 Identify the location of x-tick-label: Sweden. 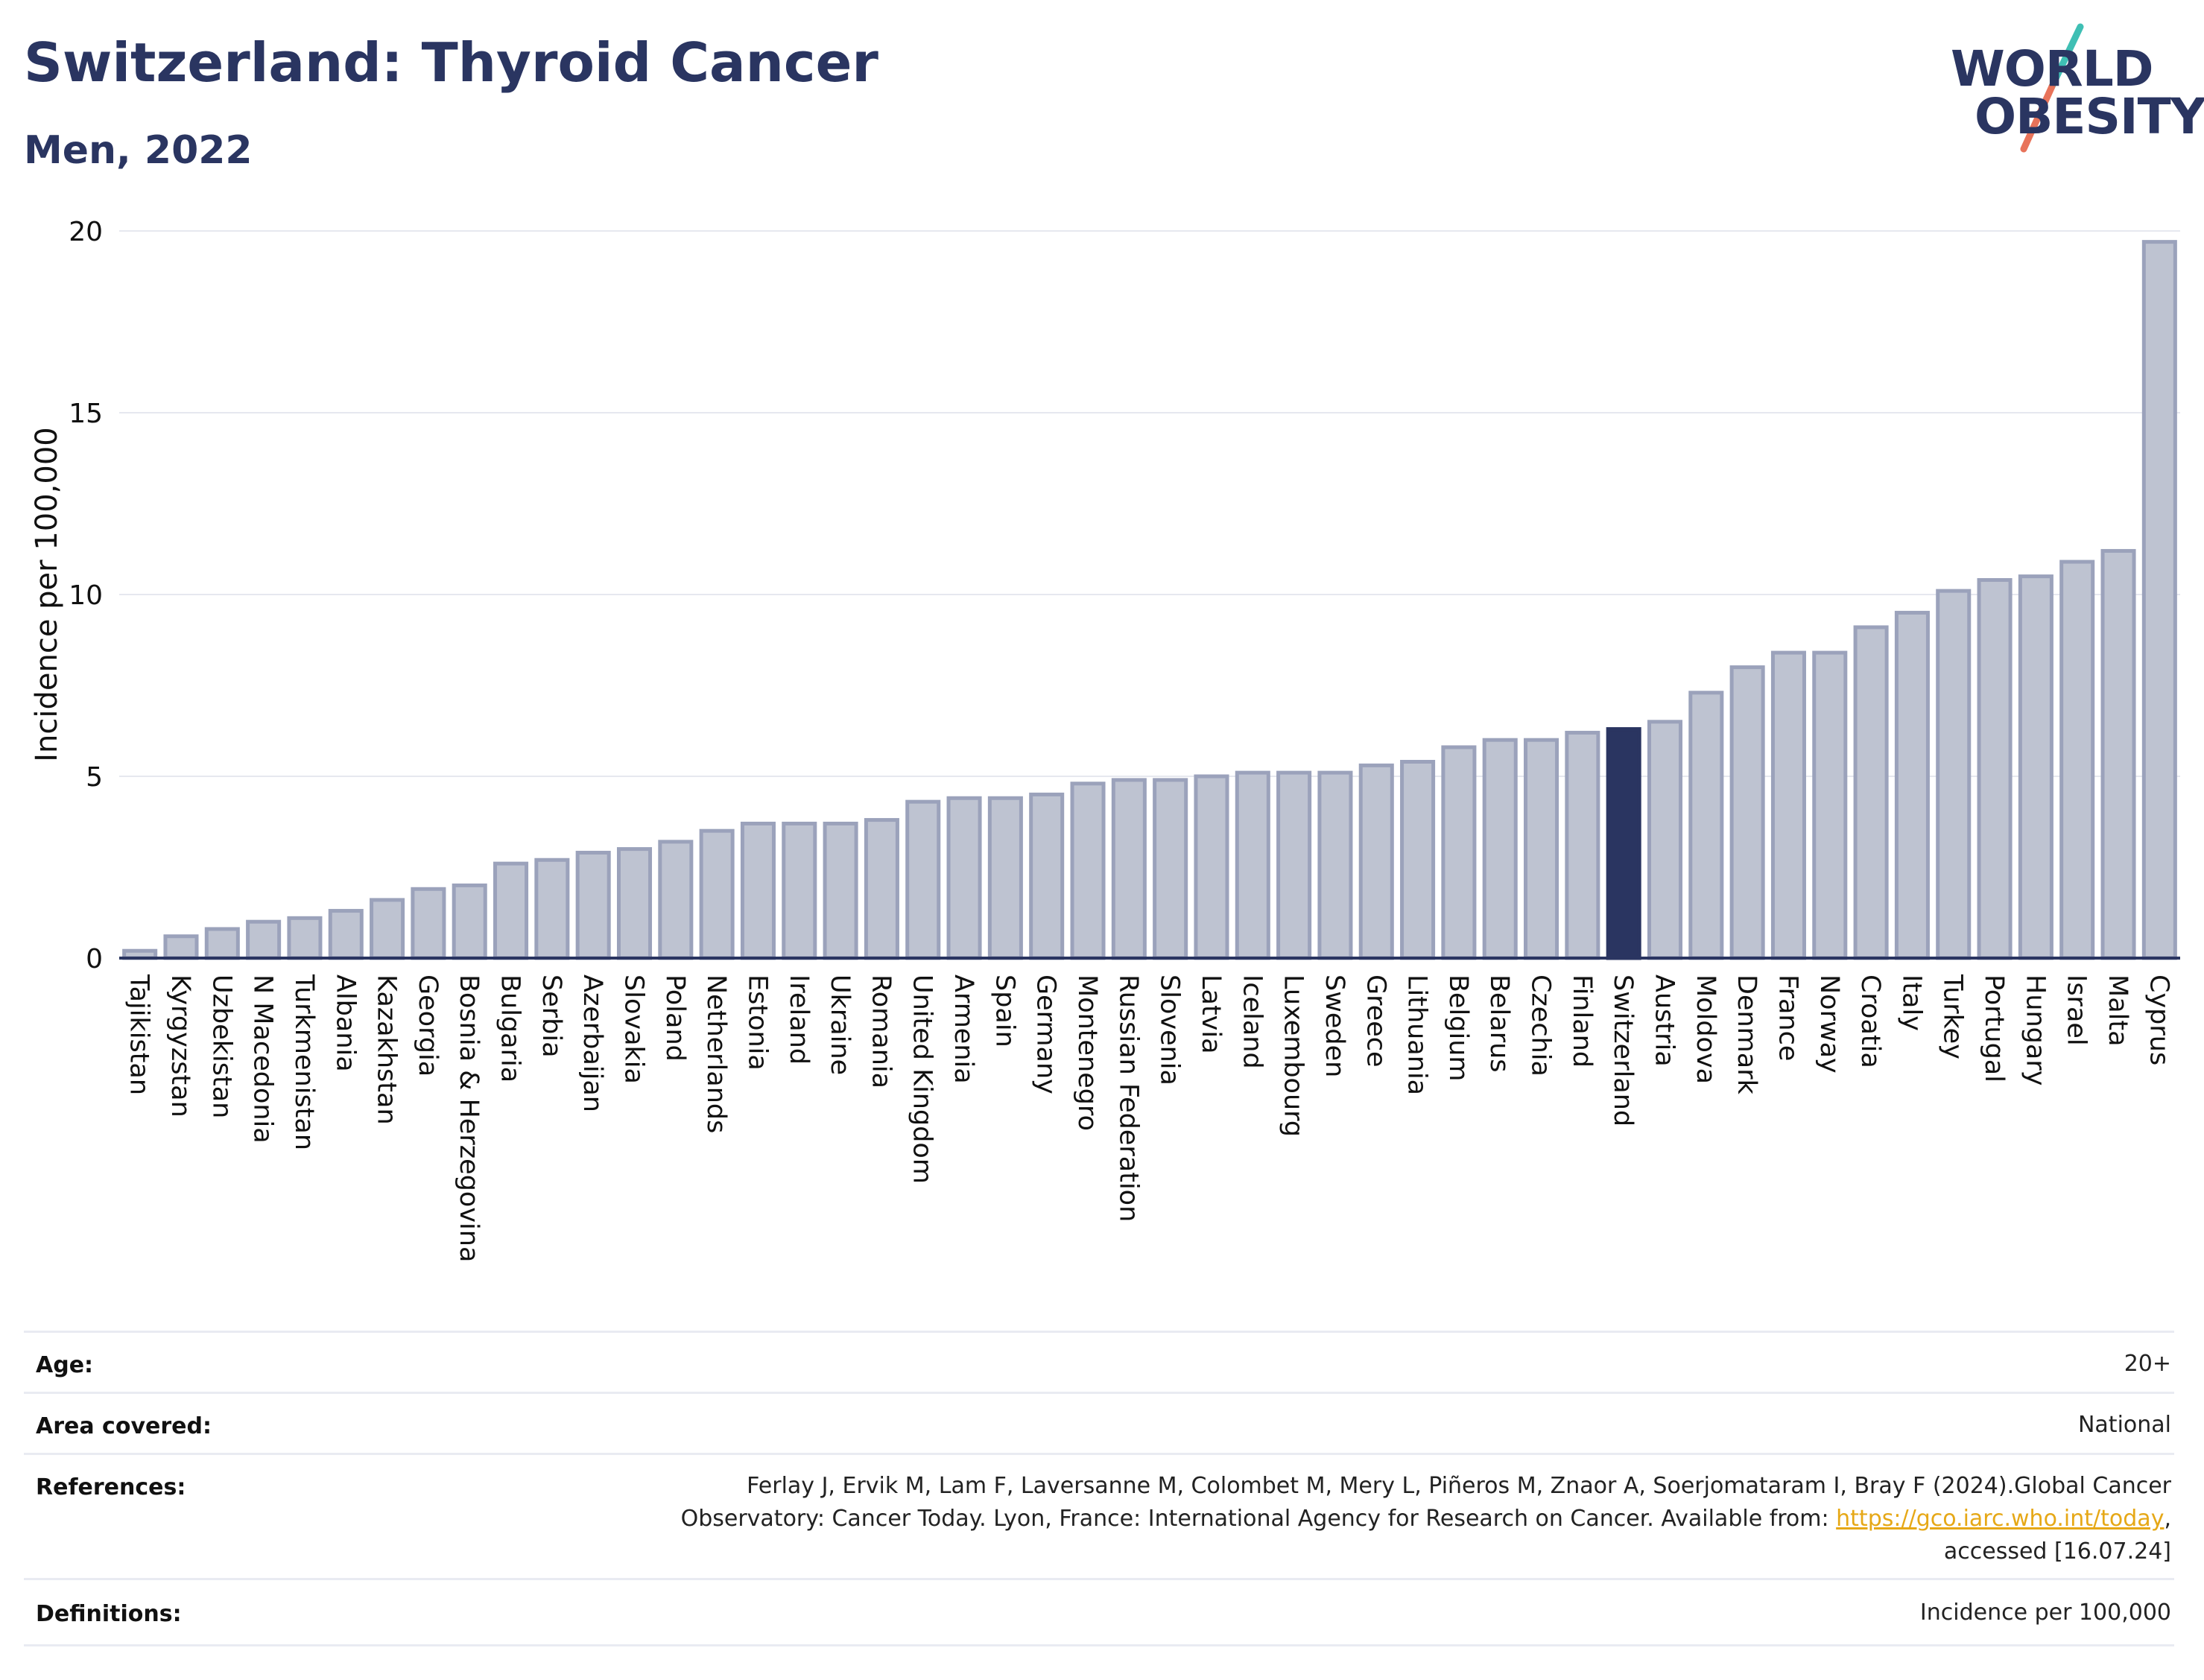
(1334, 1025).